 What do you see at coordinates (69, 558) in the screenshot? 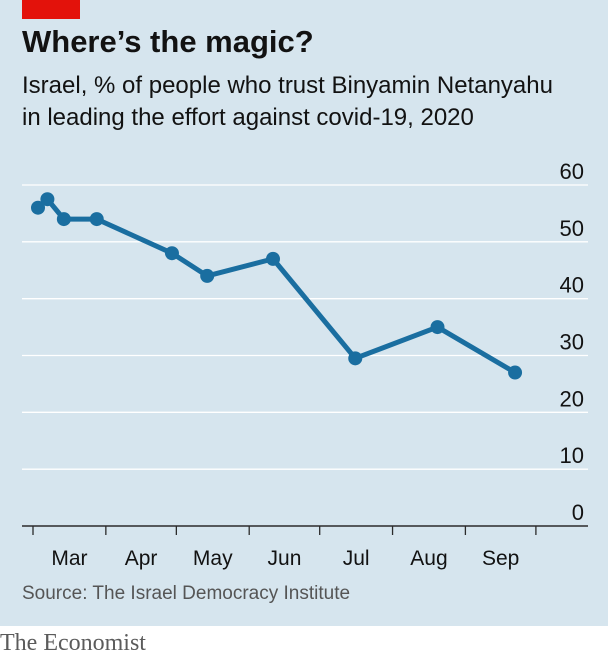
I see `x-tick-label: Mar` at bounding box center [69, 558].